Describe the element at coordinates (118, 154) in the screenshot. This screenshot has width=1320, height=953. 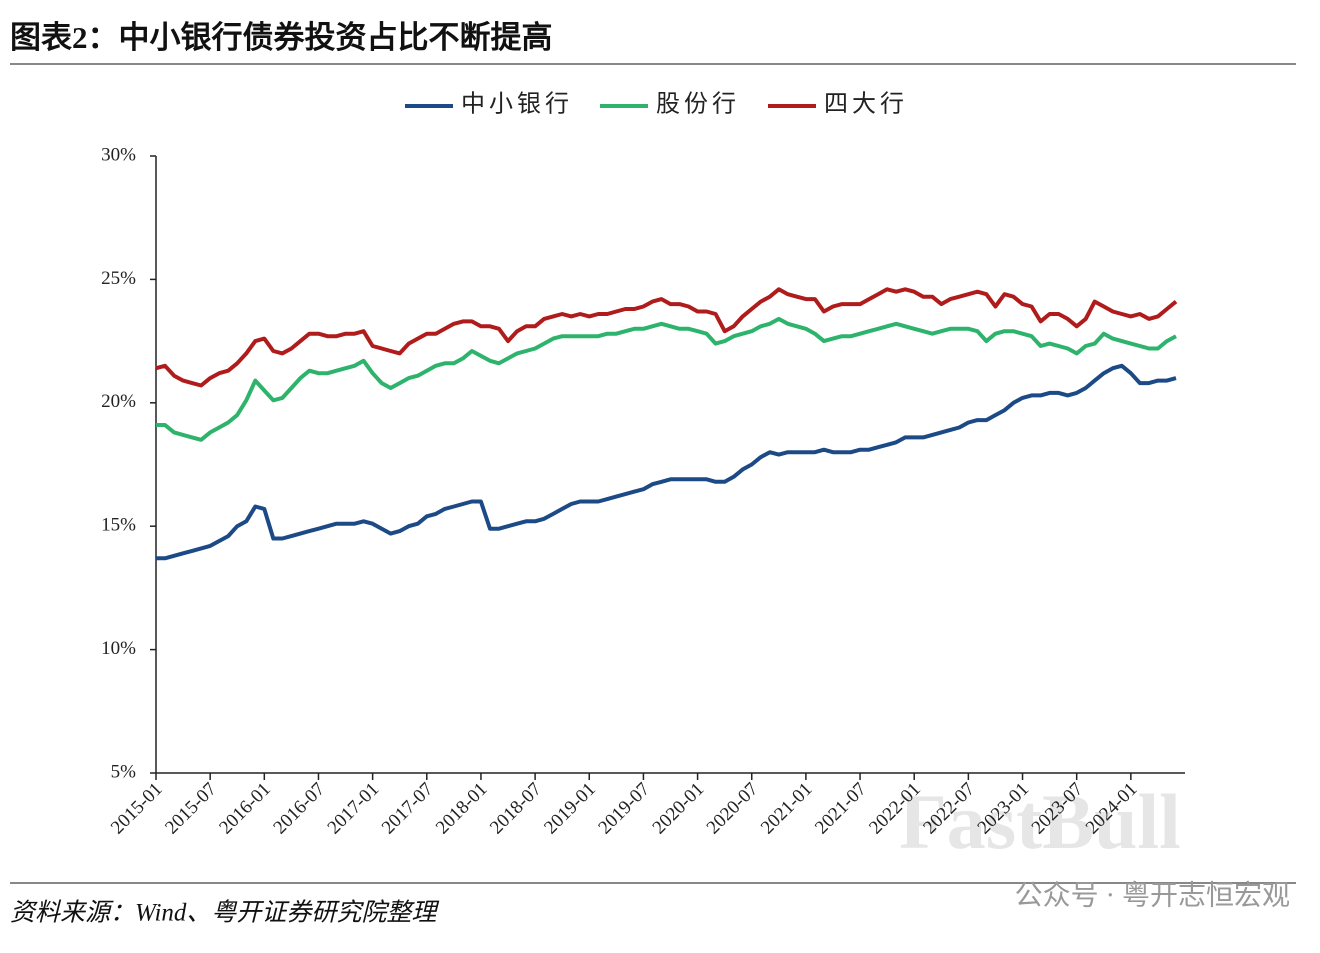
I see `y-tick-label: 30%` at that location.